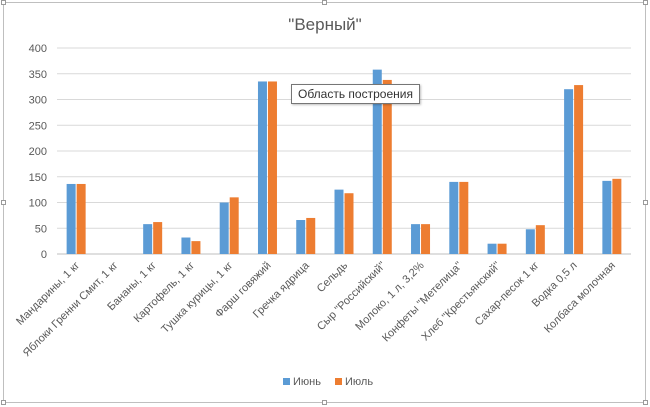 This screenshot has width=650, height=407. I want to click on y-tick-label: 200, so click(38, 152).